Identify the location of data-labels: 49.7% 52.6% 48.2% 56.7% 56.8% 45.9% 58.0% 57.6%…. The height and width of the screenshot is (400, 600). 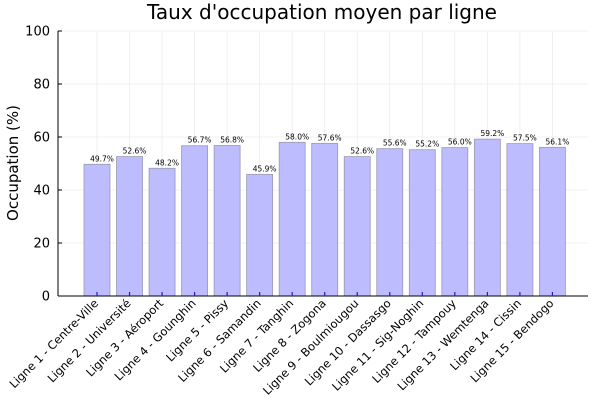
(329, 151).